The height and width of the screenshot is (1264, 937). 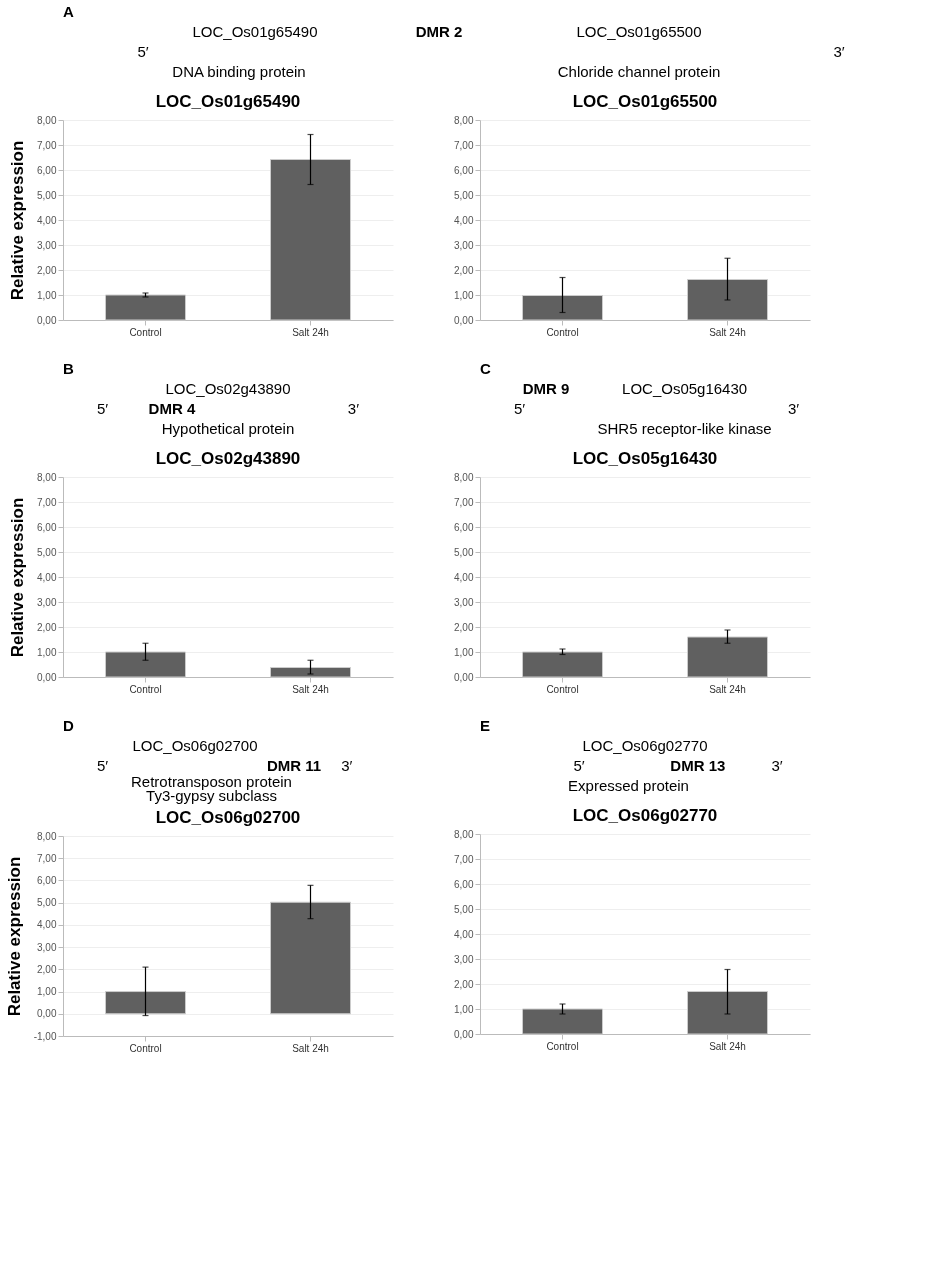 I want to click on text: DMR 13, so click(x=698, y=765).